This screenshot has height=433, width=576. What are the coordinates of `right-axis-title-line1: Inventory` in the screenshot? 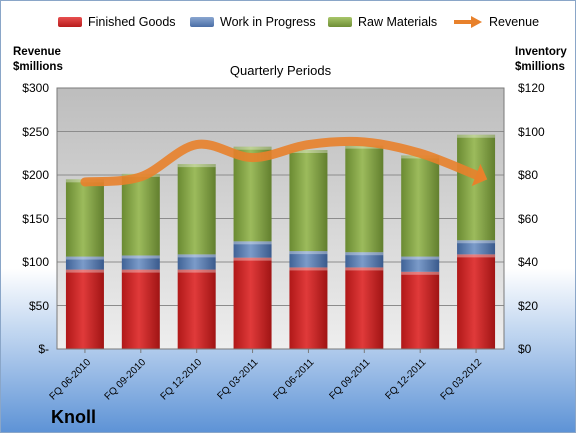 It's located at (541, 52).